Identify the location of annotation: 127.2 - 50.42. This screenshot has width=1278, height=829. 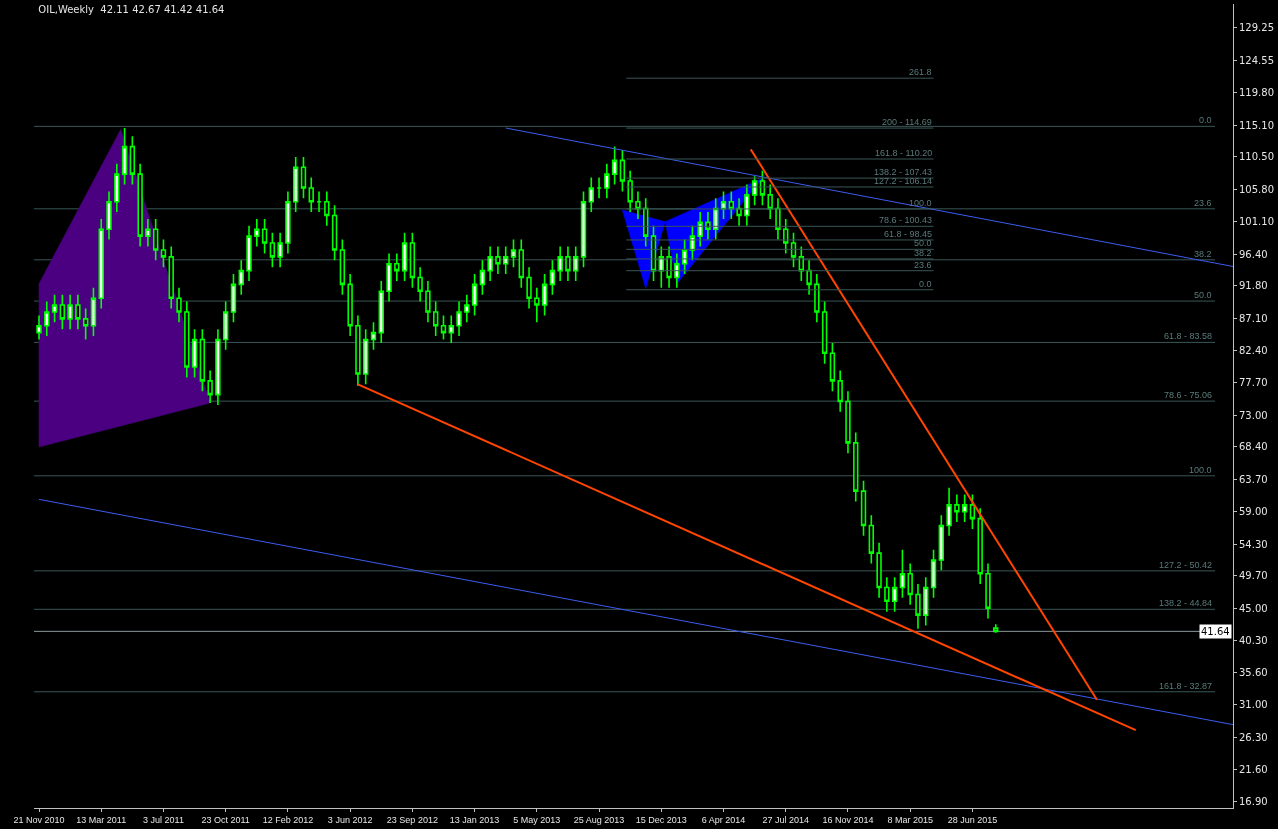
(1186, 565).